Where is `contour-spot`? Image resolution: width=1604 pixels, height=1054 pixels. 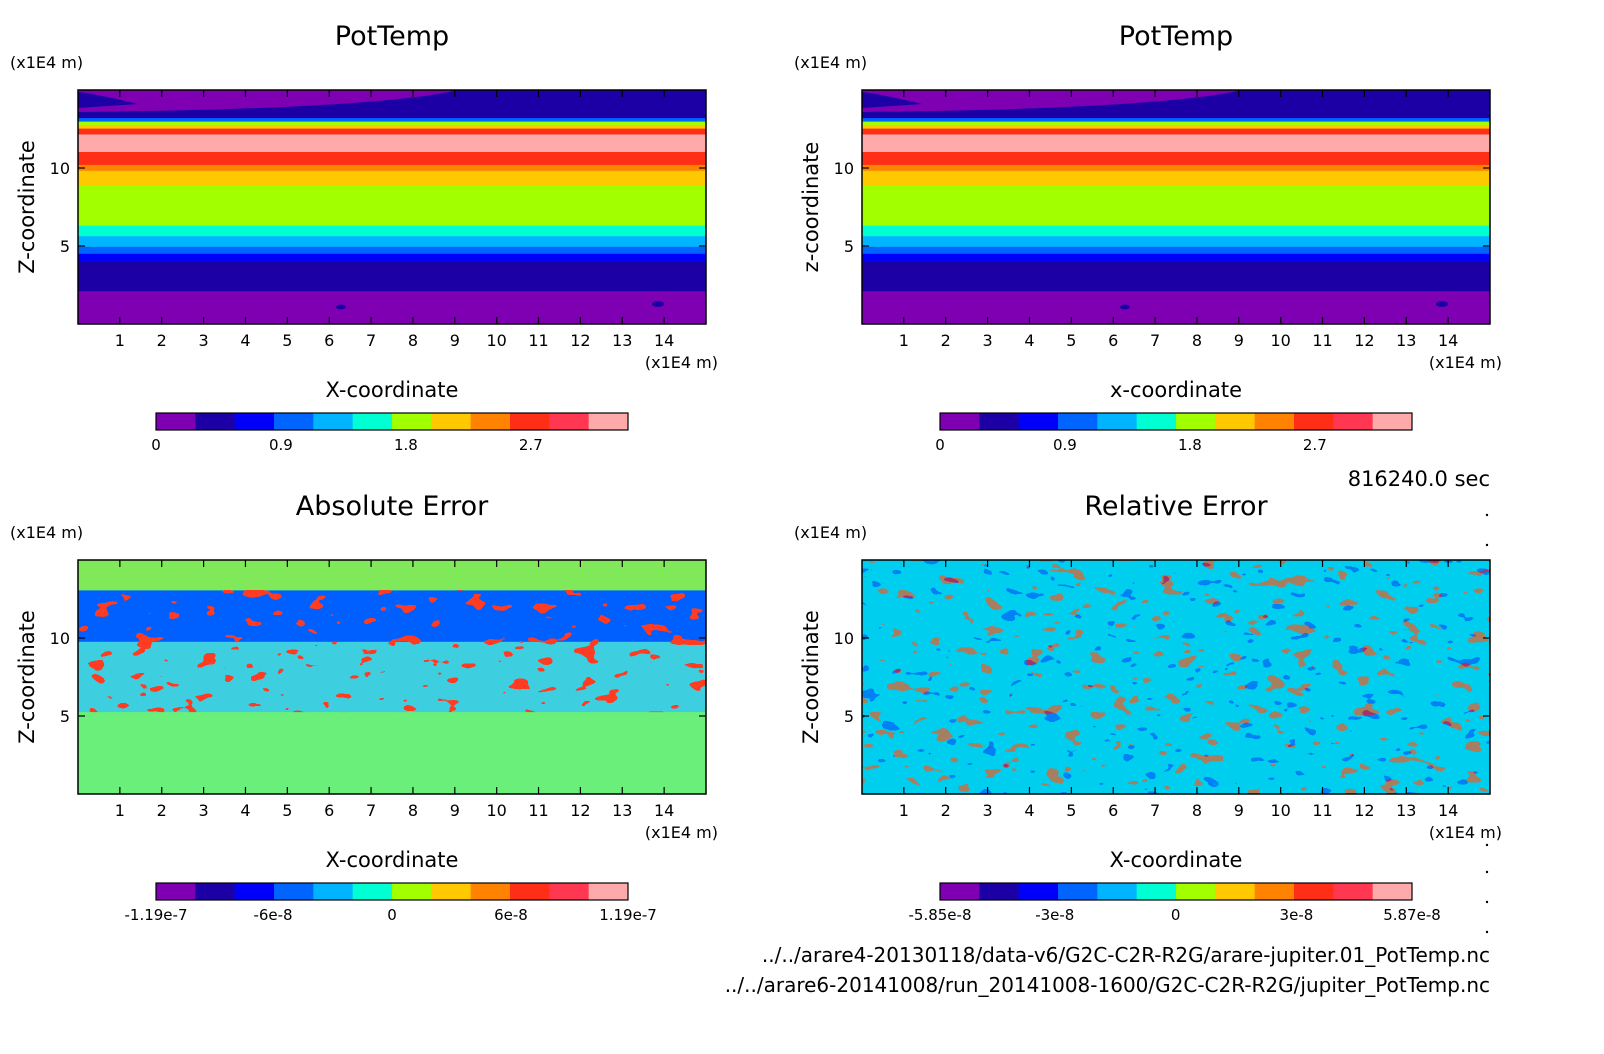
contour-spot is located at coordinates (1442, 304).